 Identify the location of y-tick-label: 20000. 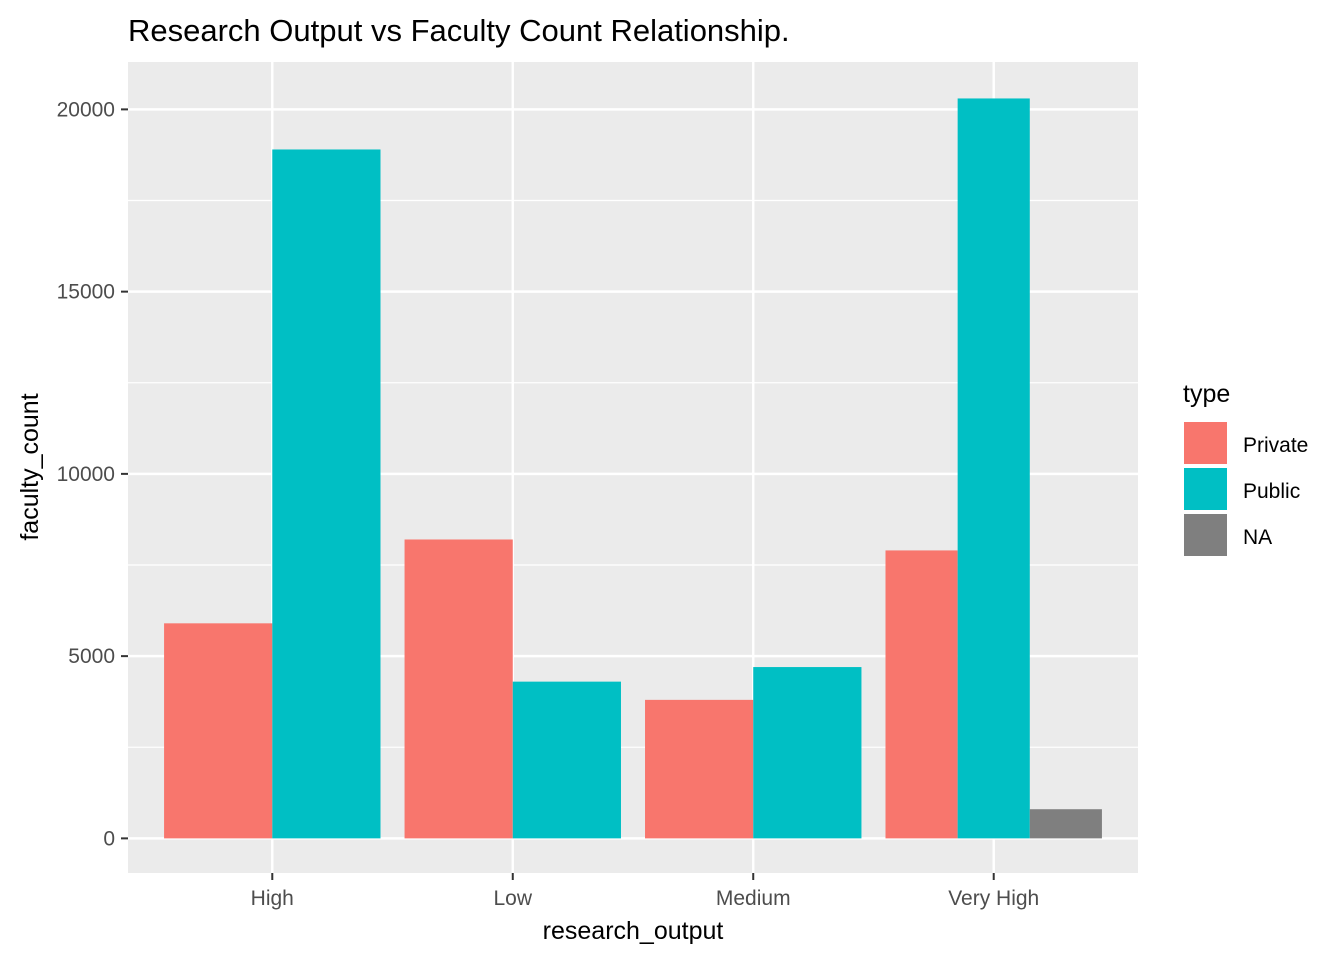
(86, 109).